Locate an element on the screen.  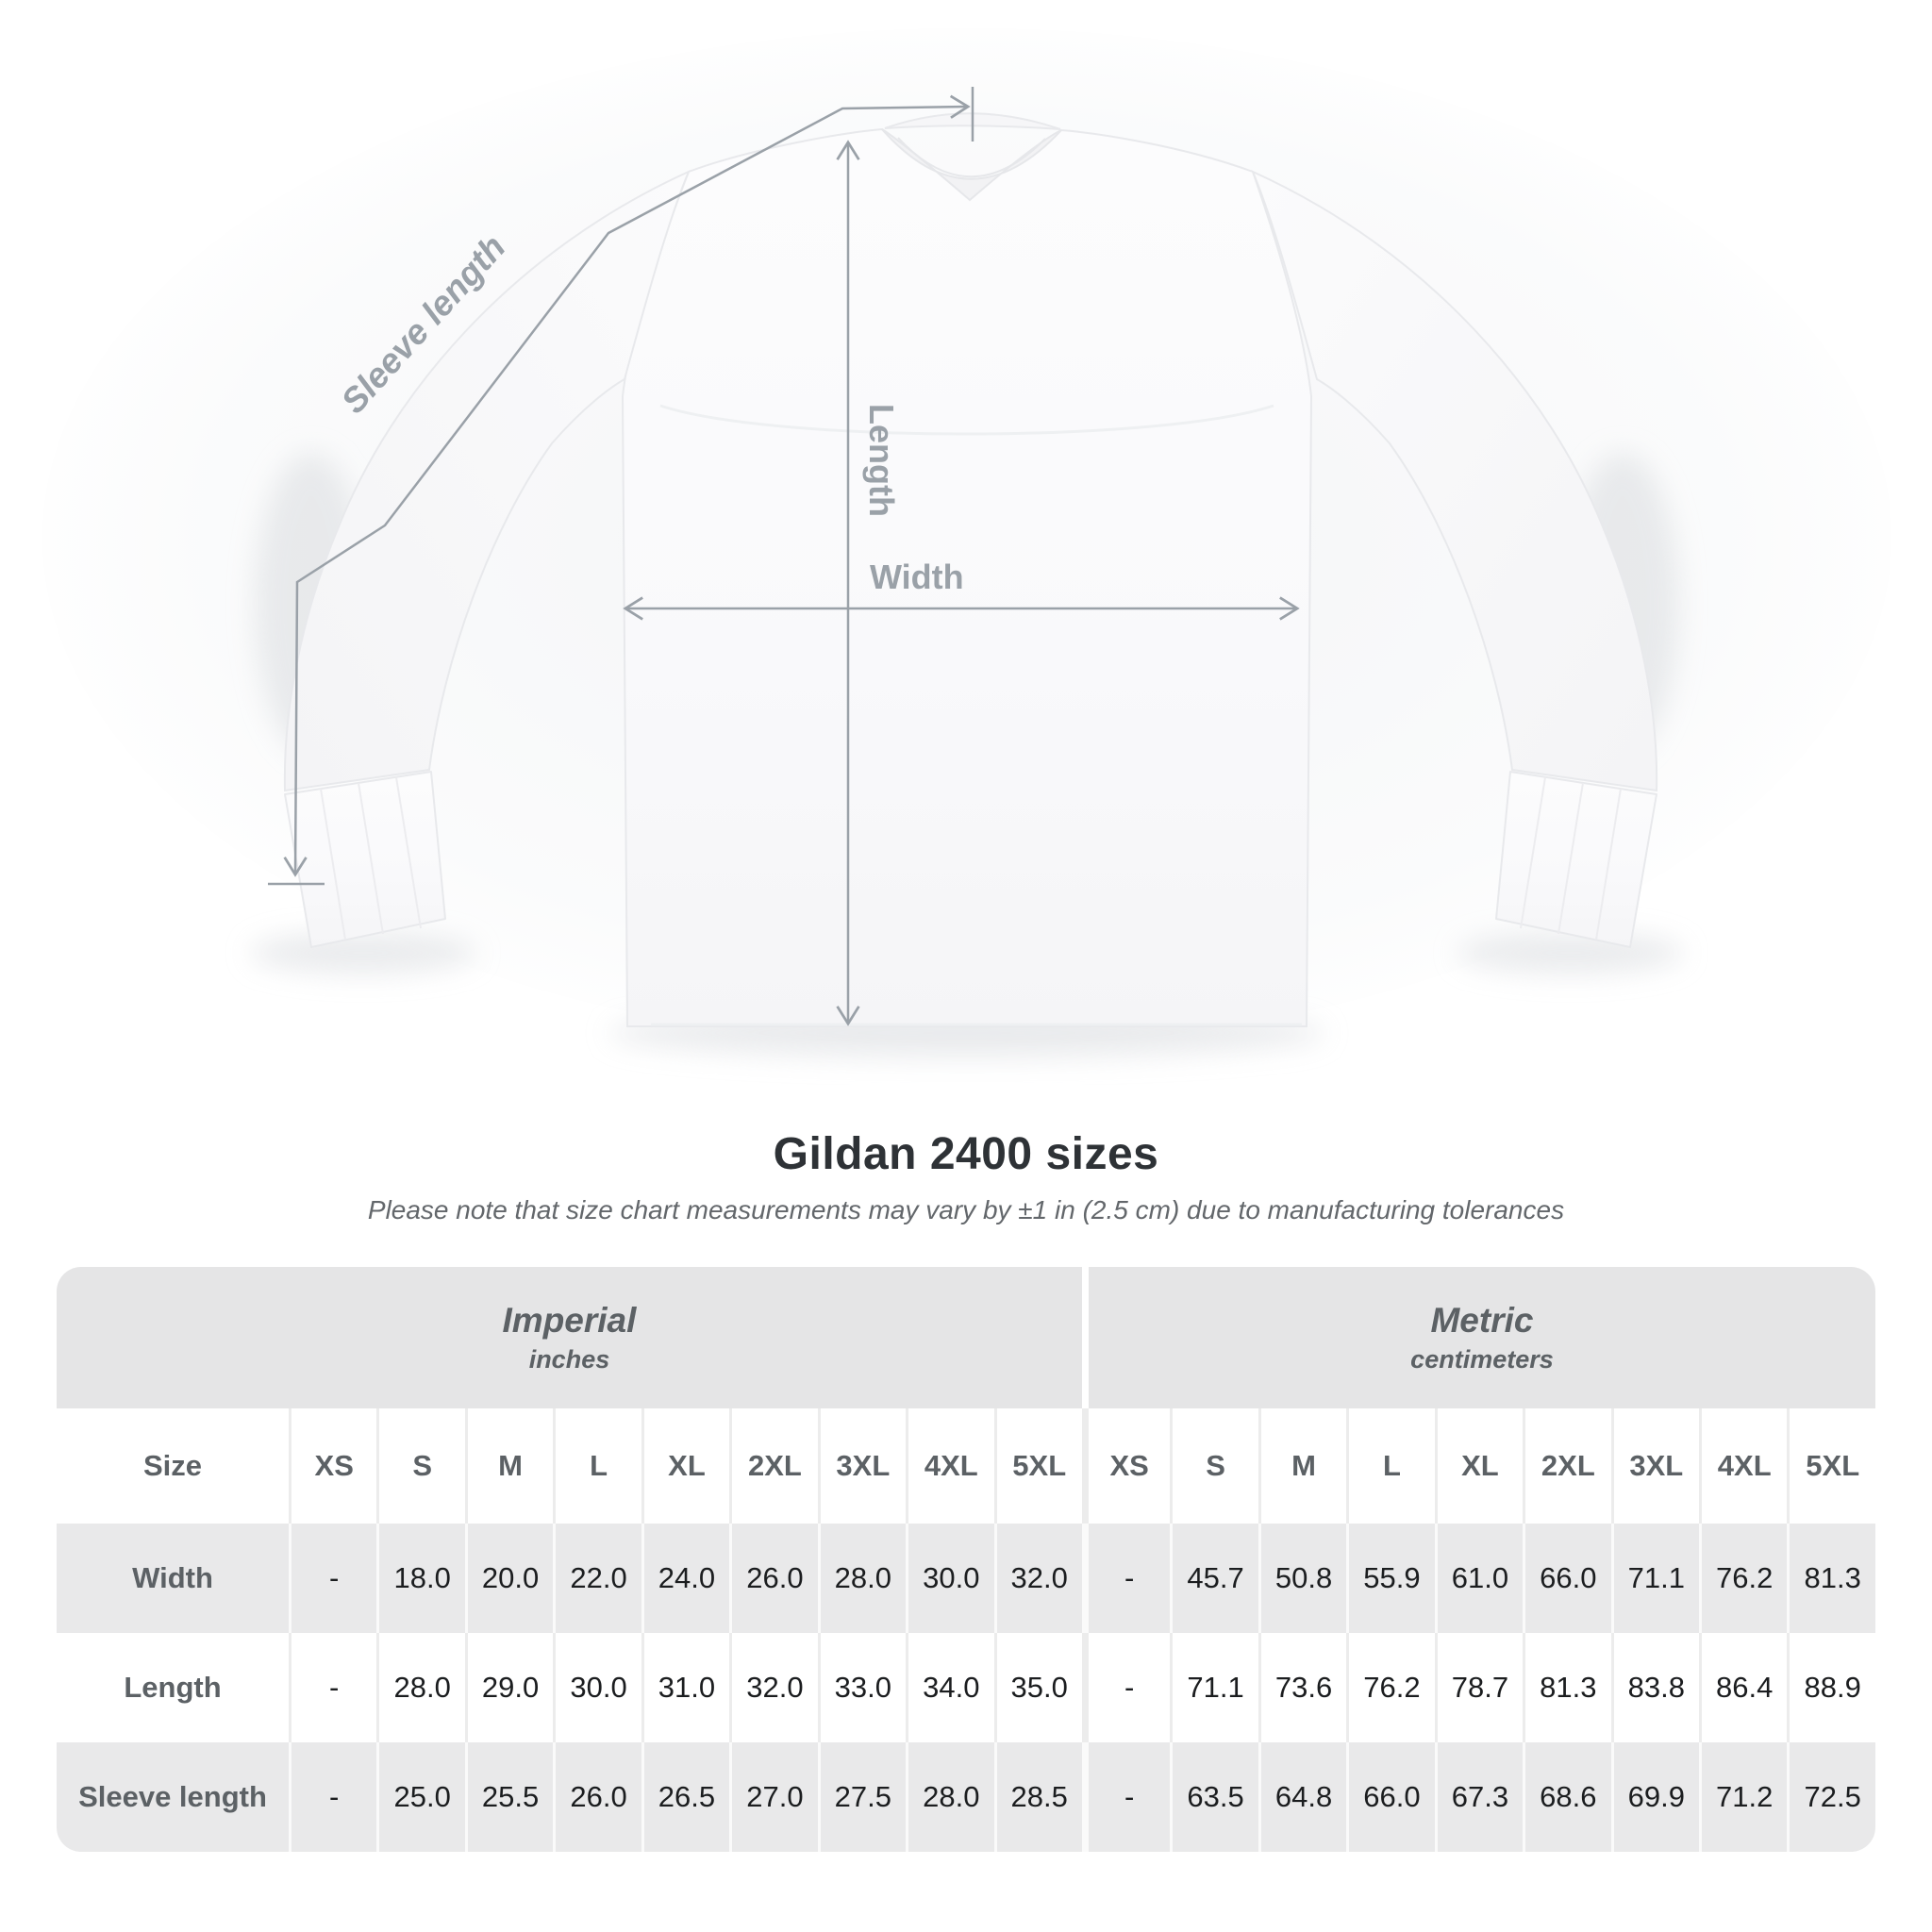
page-title: Gildan 2400 sizes is located at coordinates (966, 1154).